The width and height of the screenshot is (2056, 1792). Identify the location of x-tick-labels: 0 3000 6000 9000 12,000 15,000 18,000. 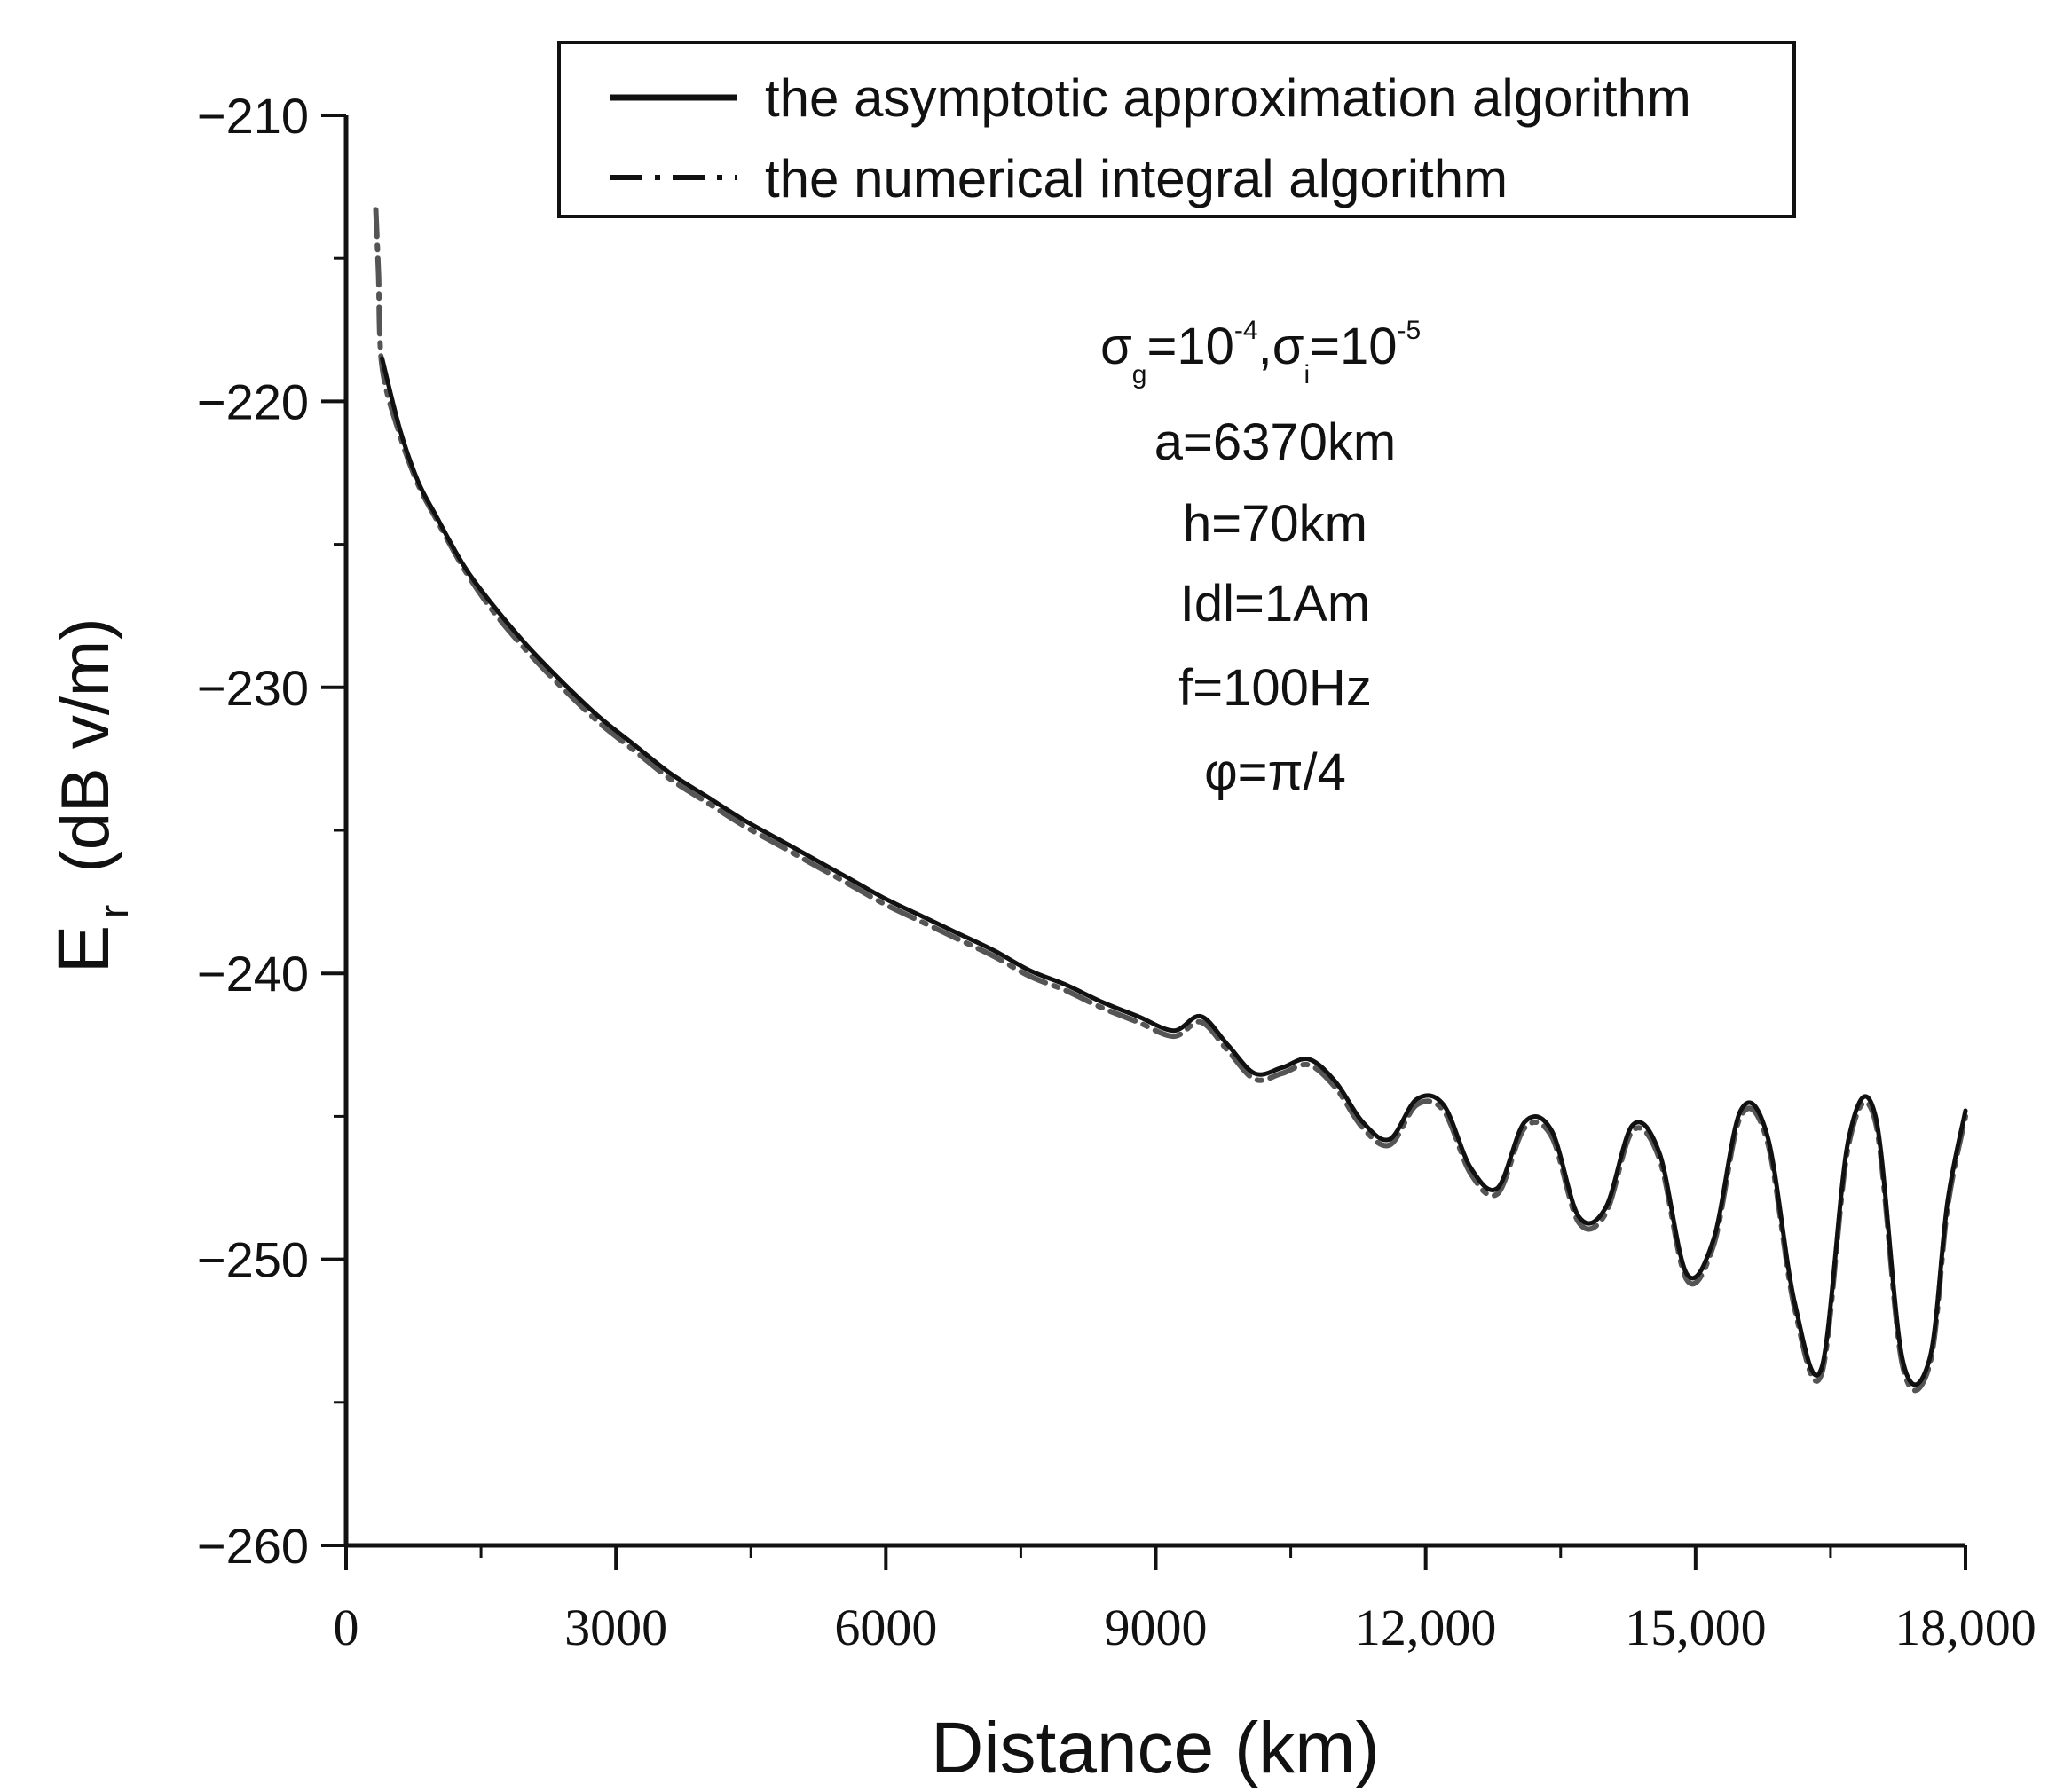
(1185, 1627).